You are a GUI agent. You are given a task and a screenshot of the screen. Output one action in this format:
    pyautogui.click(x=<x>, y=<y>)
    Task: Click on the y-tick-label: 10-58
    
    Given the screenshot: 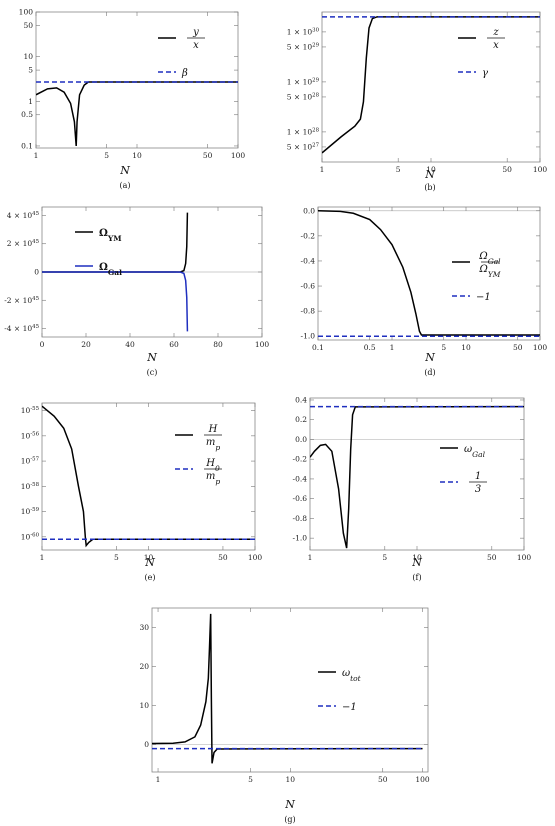 What is the action you would take?
    pyautogui.click(x=30, y=486)
    